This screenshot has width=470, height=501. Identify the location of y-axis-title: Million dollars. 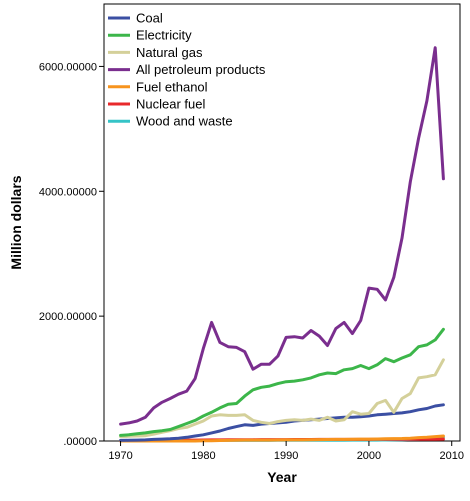
(16, 222).